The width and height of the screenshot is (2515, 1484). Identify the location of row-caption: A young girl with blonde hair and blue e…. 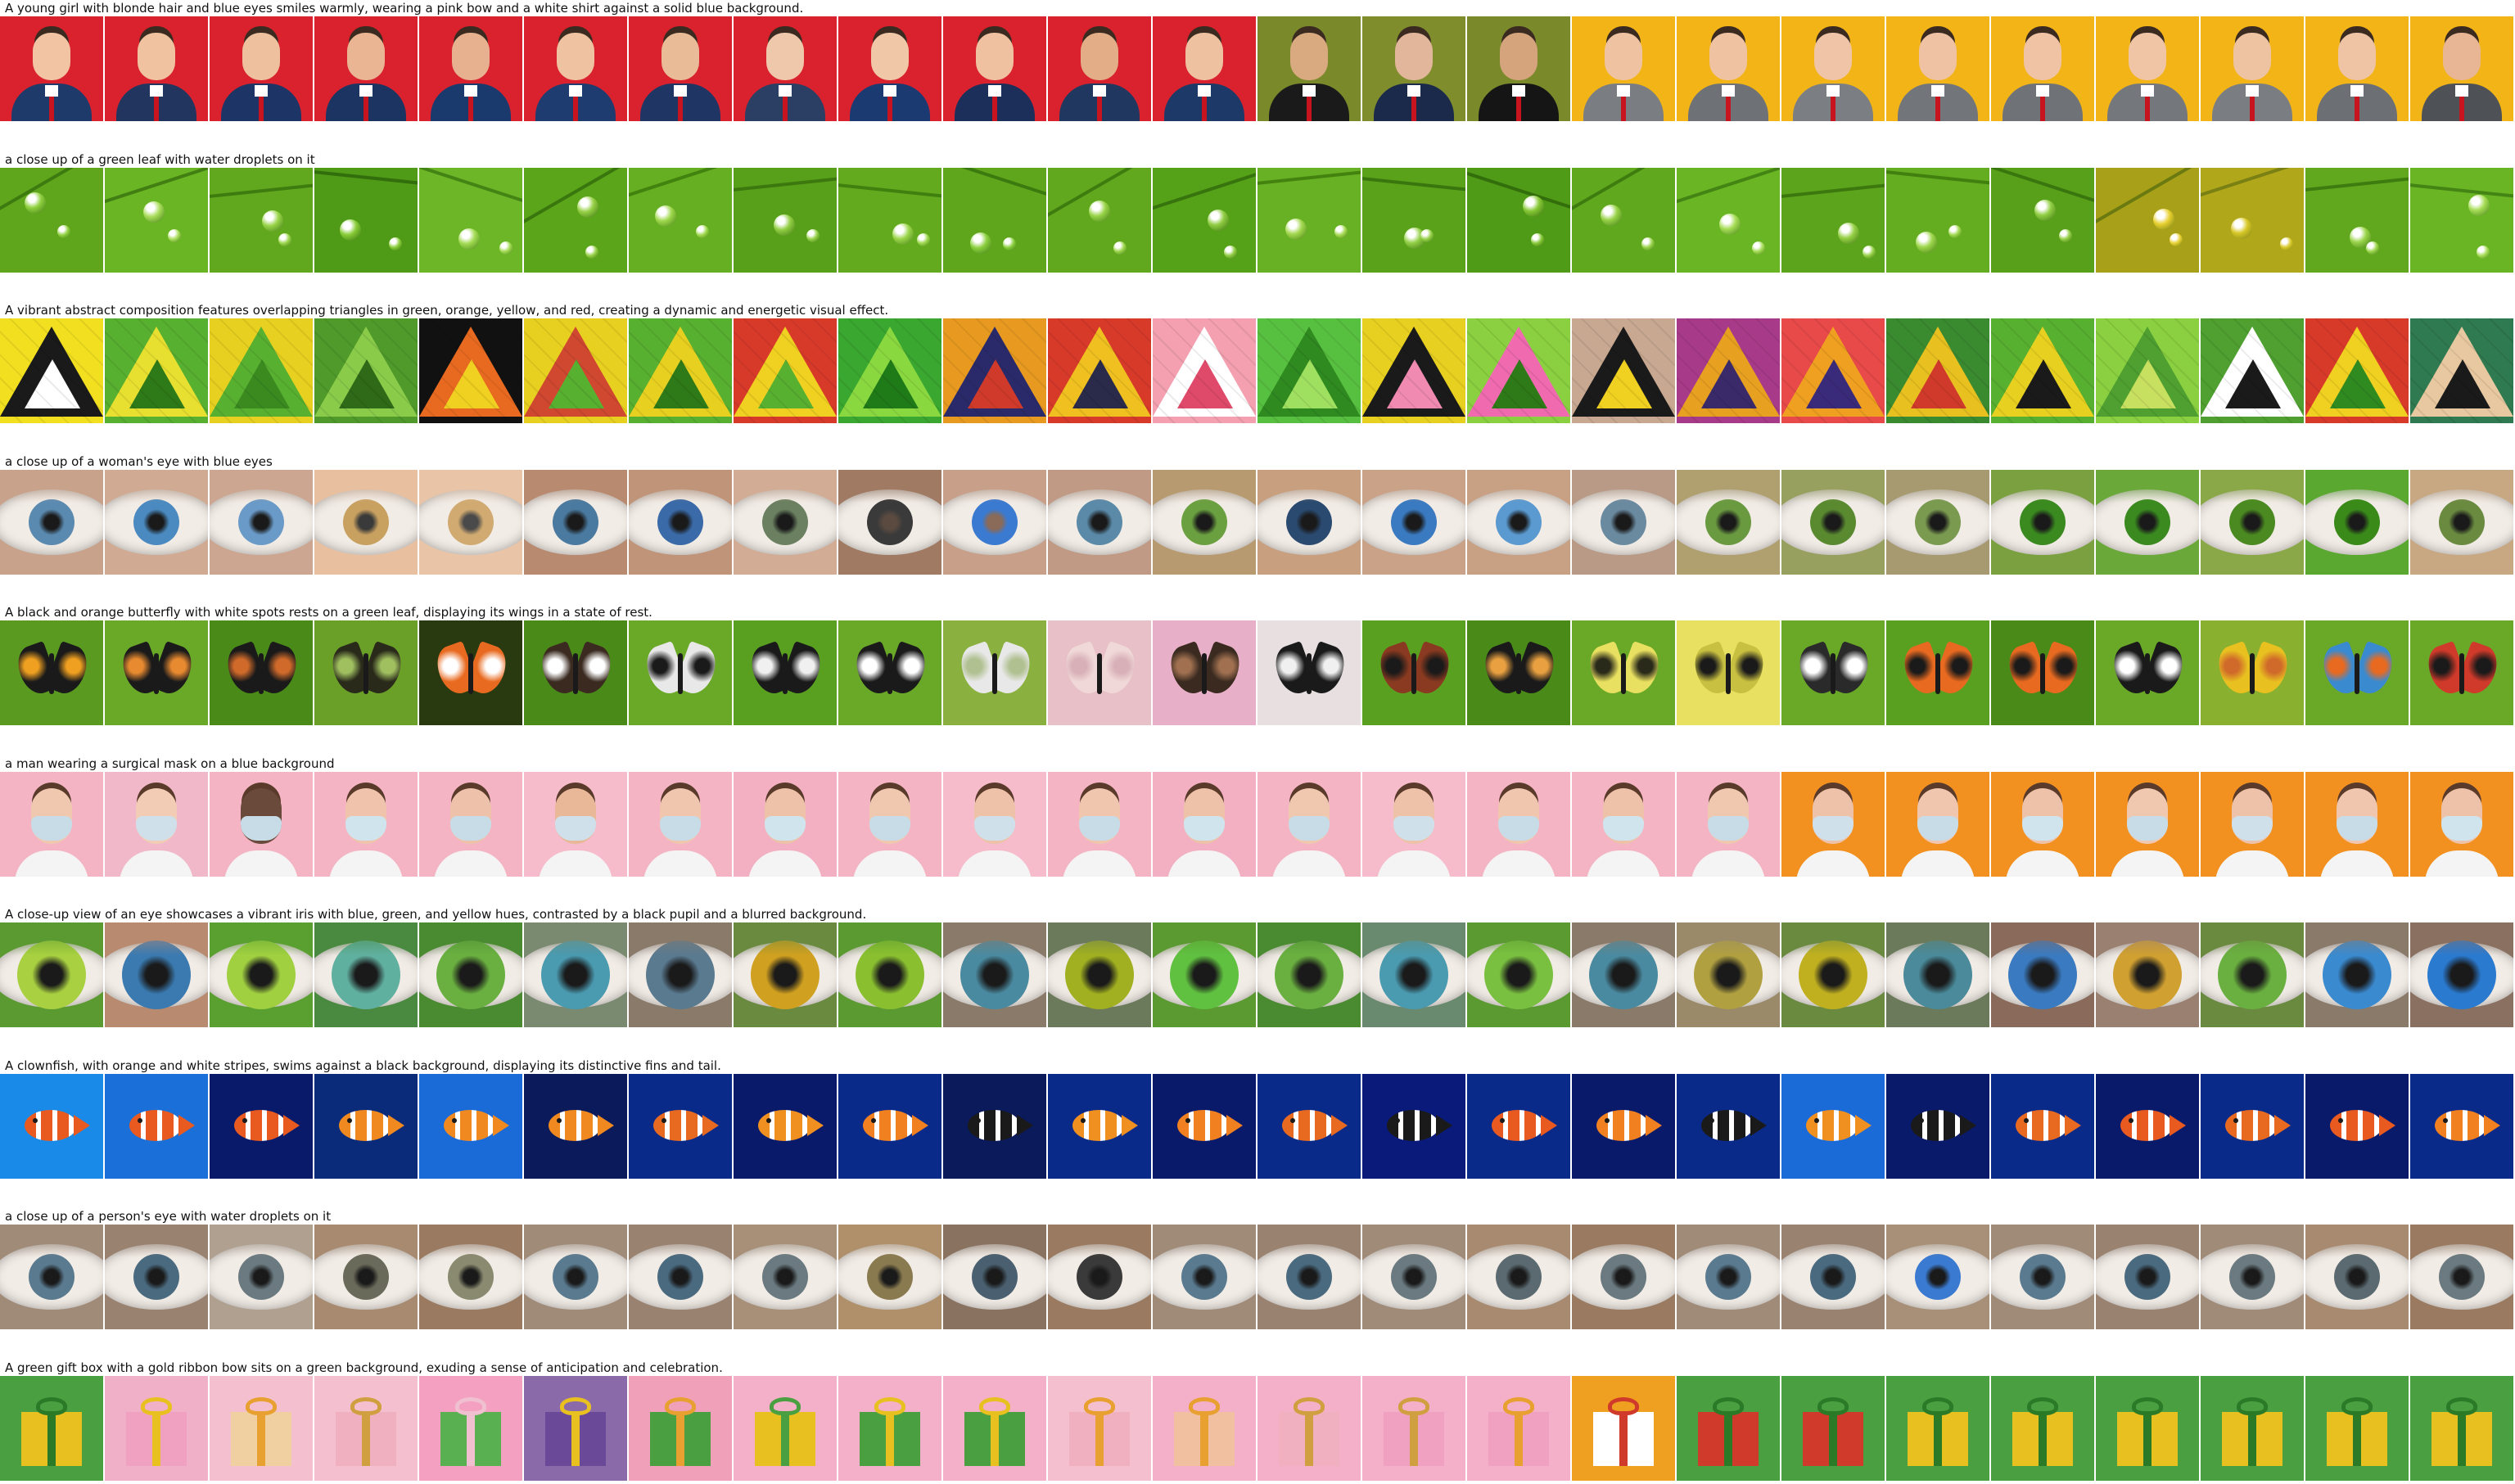
(405, 8).